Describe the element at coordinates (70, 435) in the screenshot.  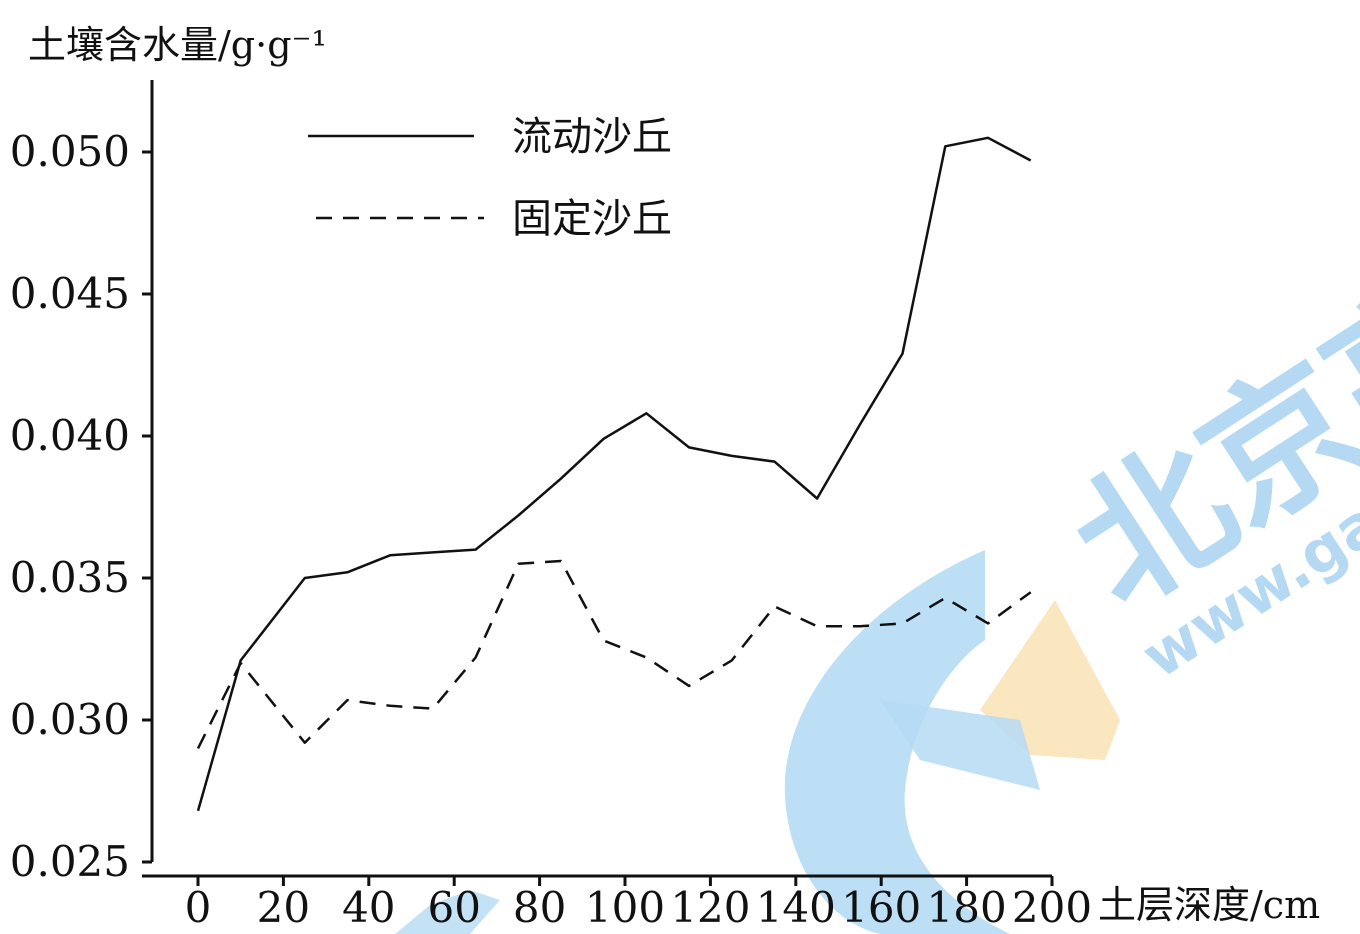
I see `y-tick-label: 0.040` at that location.